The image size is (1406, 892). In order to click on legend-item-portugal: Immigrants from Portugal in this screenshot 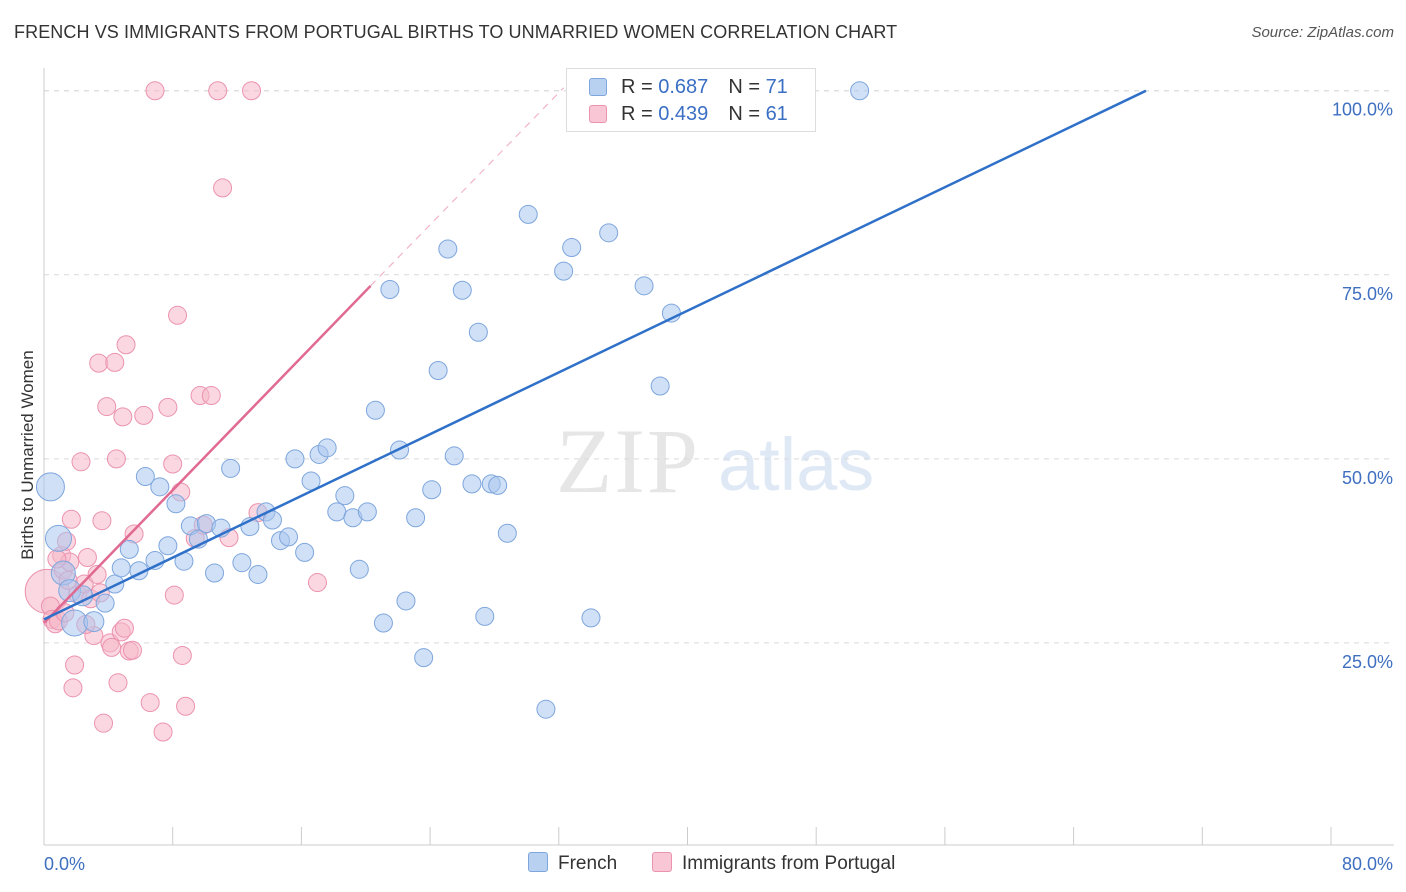, I will do `click(773, 863)`.